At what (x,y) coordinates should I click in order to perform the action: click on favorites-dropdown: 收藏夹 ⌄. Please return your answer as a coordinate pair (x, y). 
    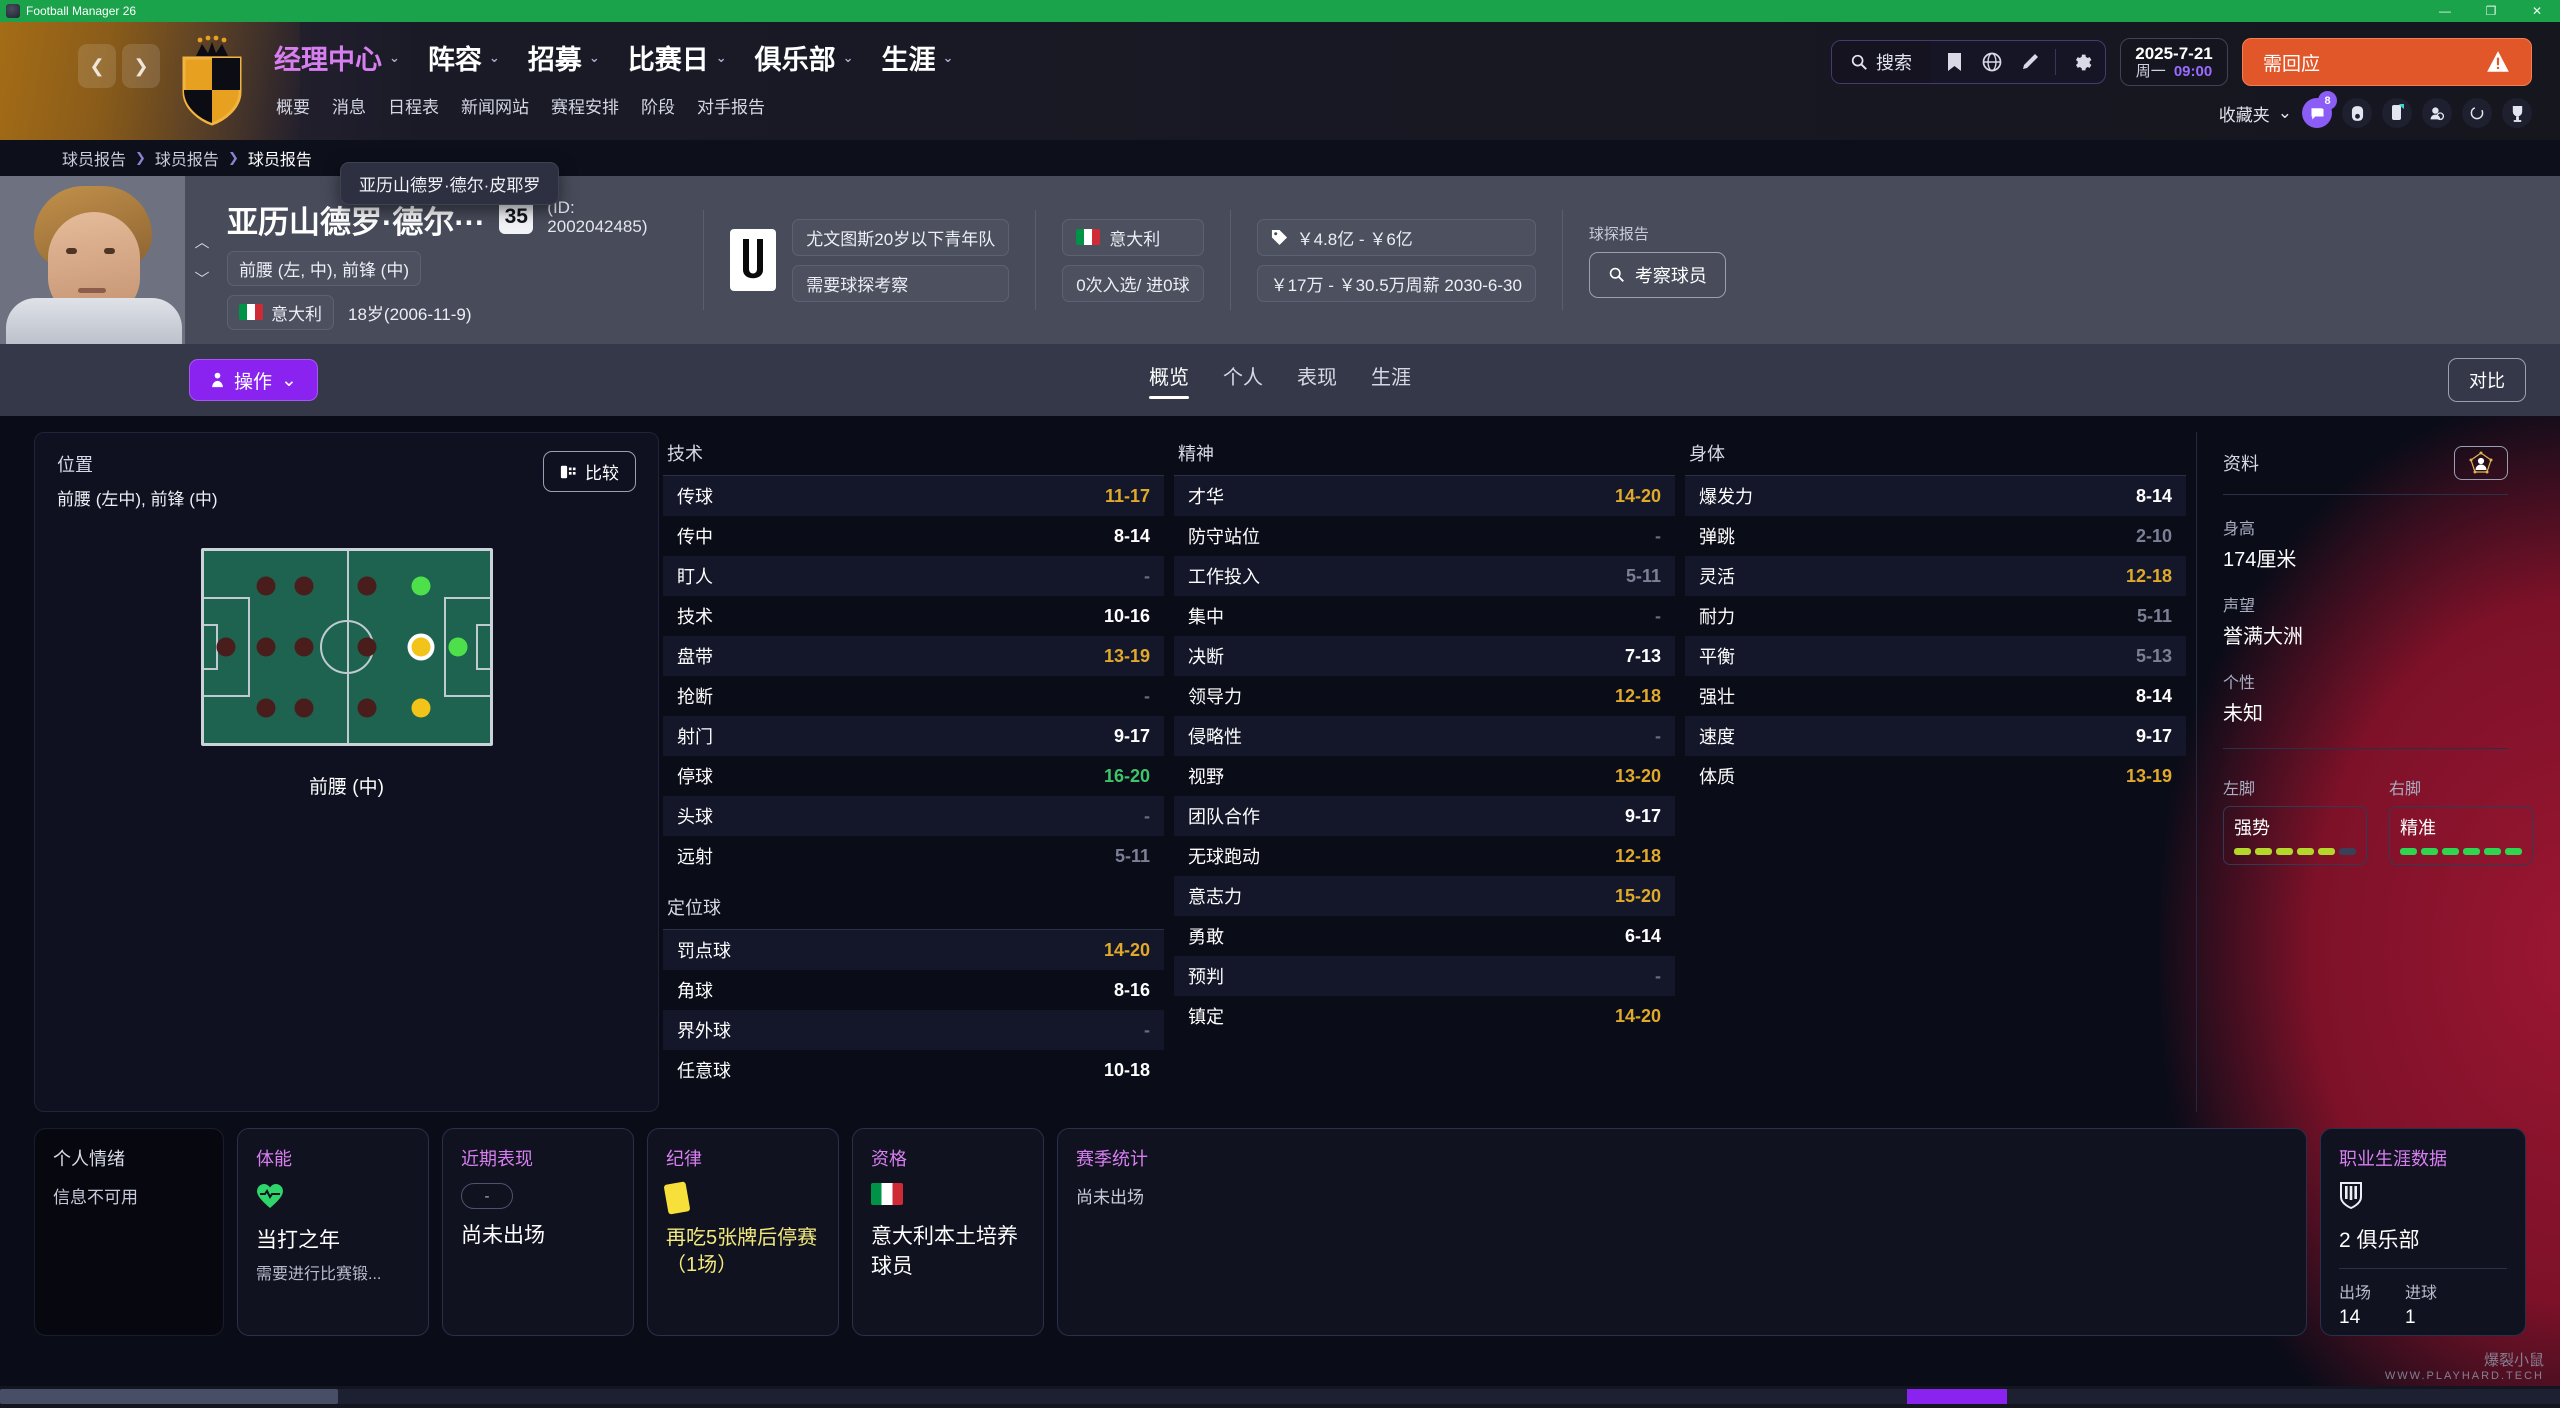
    Looking at the image, I should click on (2255, 113).